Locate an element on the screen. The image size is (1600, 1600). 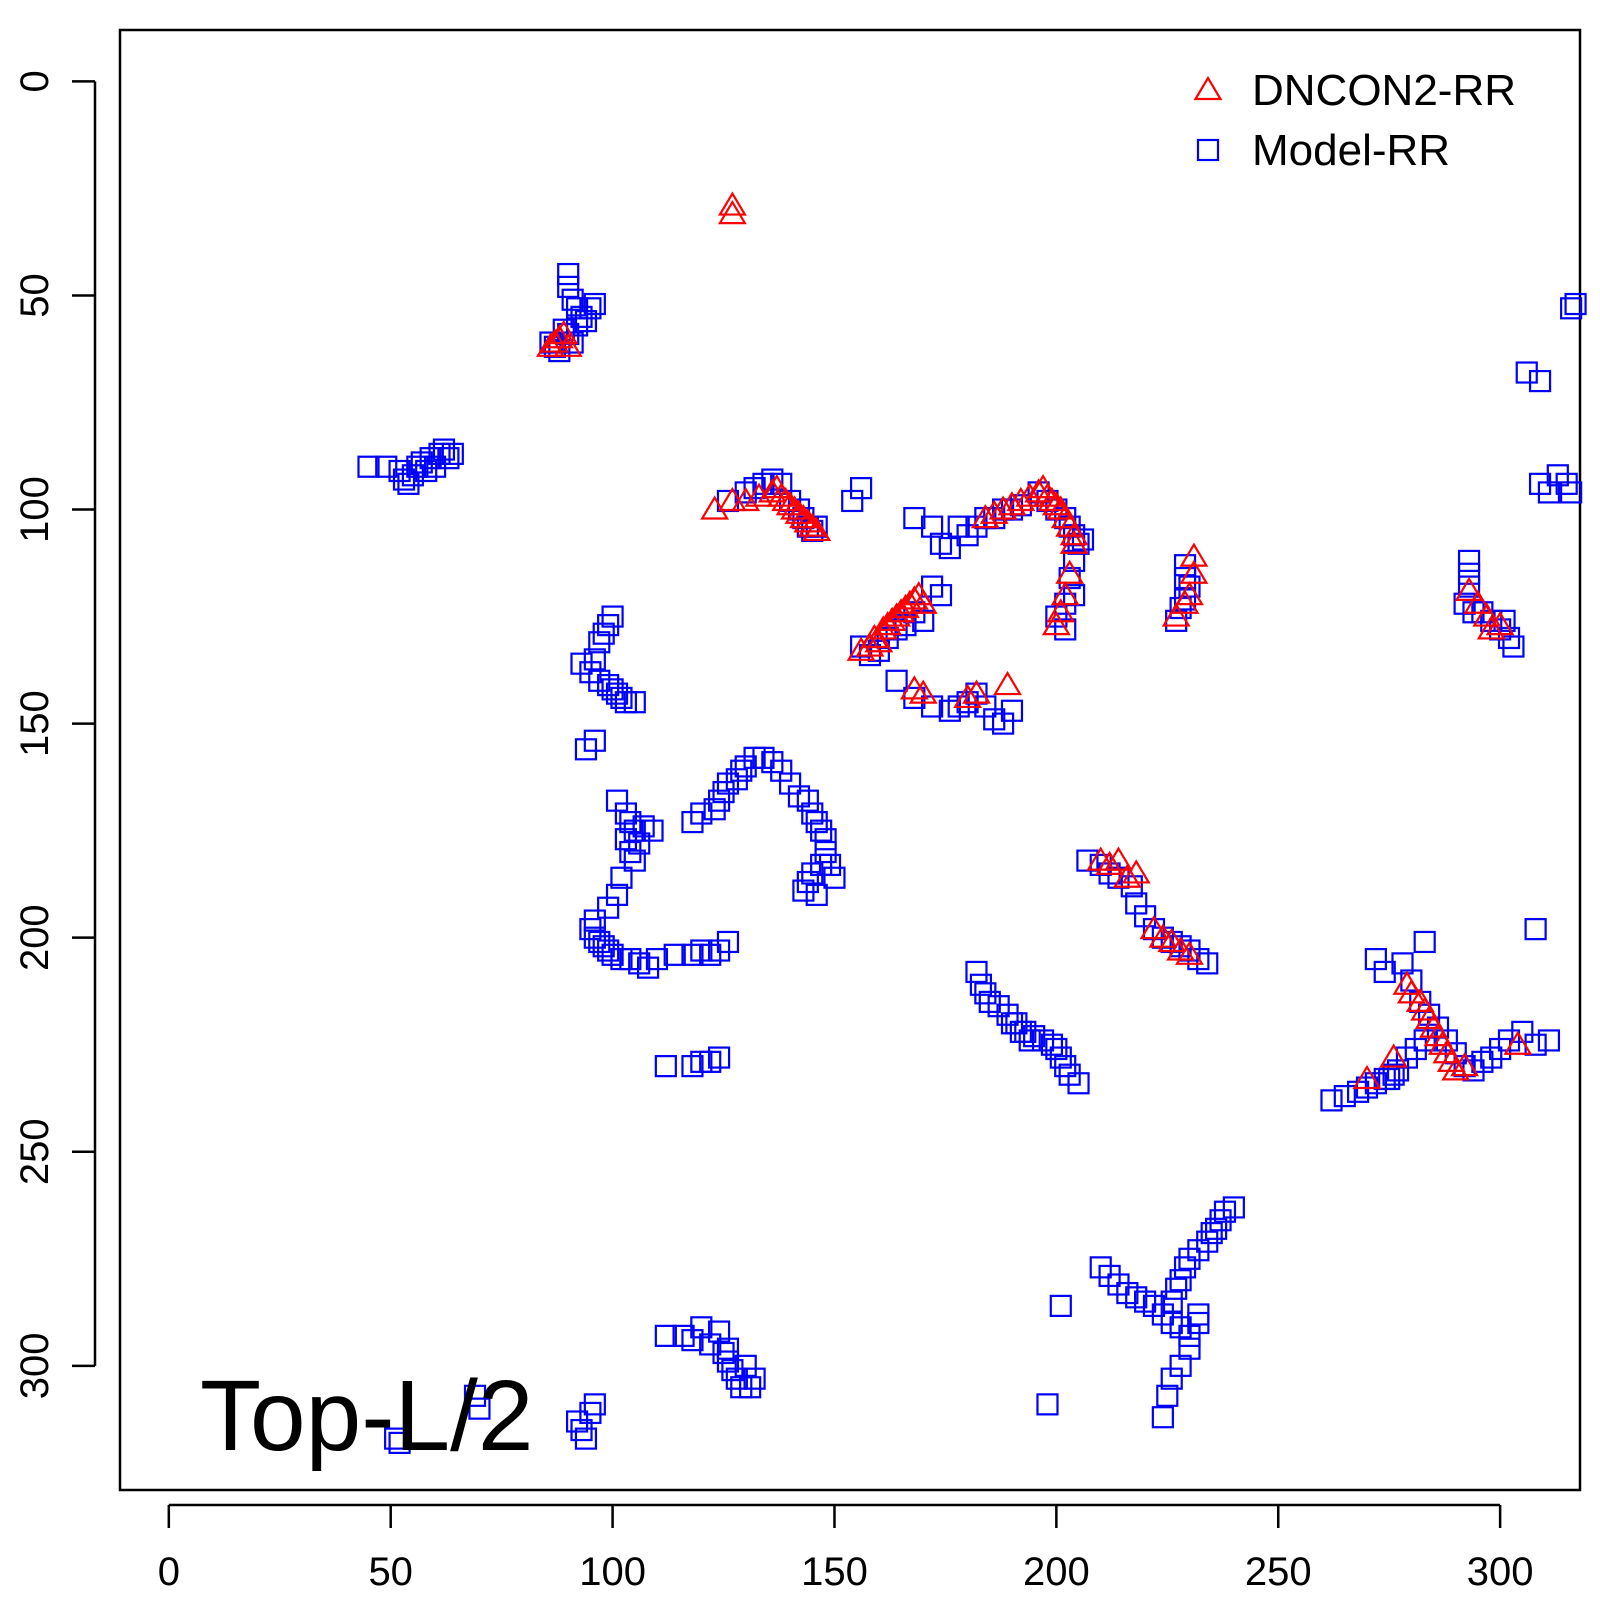
x-tick-label: 150 is located at coordinates (834, 1572).